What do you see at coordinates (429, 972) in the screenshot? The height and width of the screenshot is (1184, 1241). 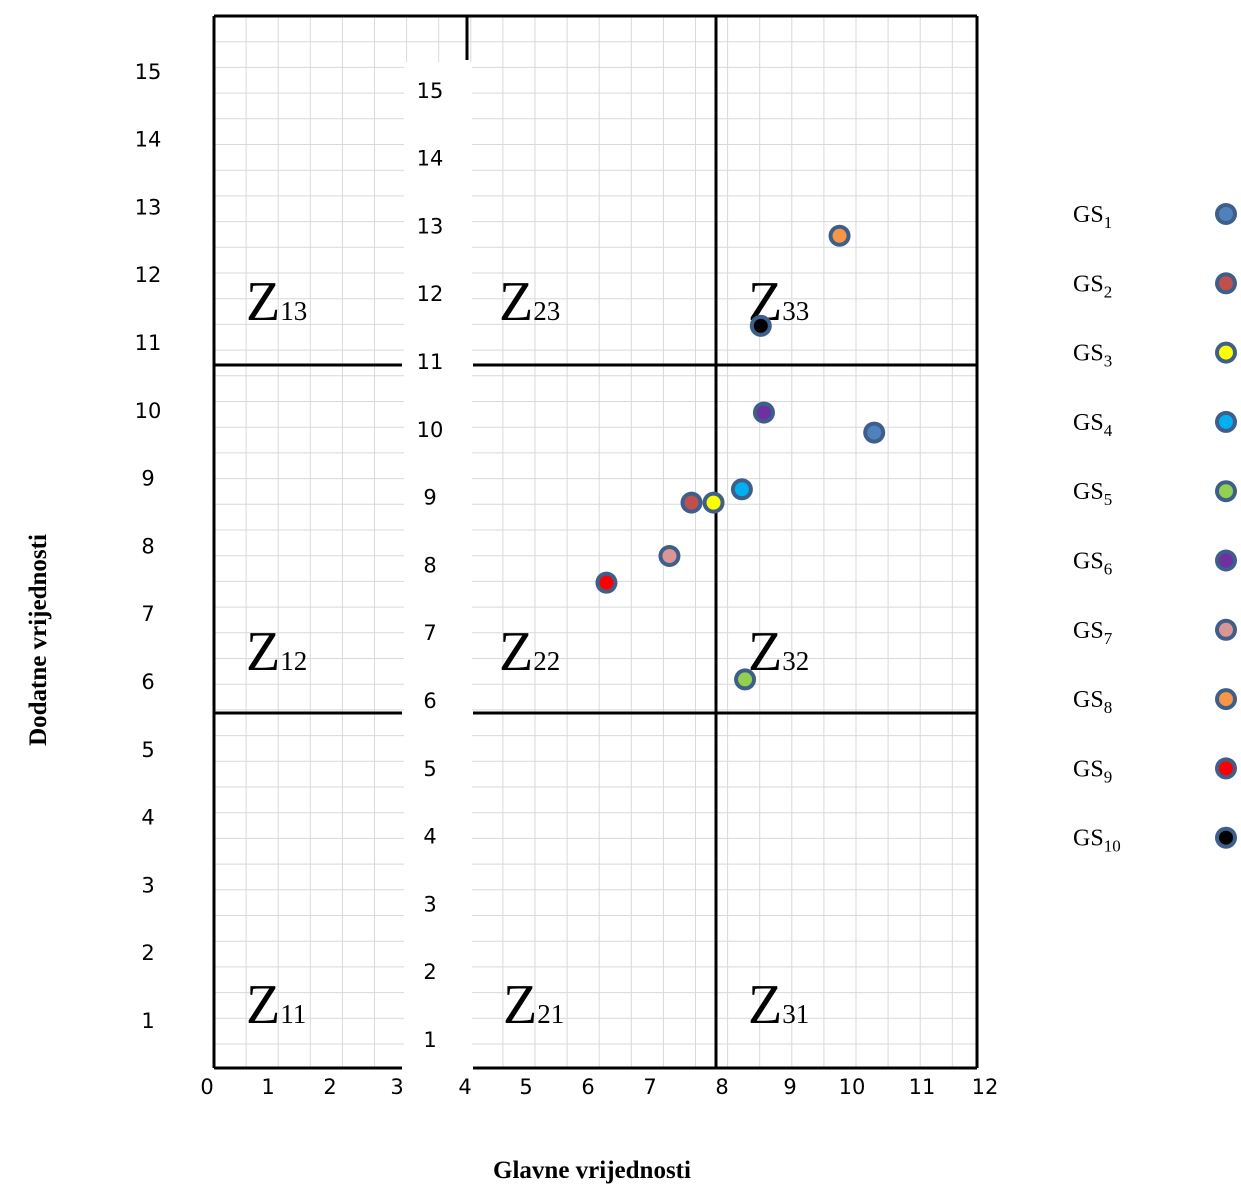 I see `y-tick-label-inner: 2` at bounding box center [429, 972].